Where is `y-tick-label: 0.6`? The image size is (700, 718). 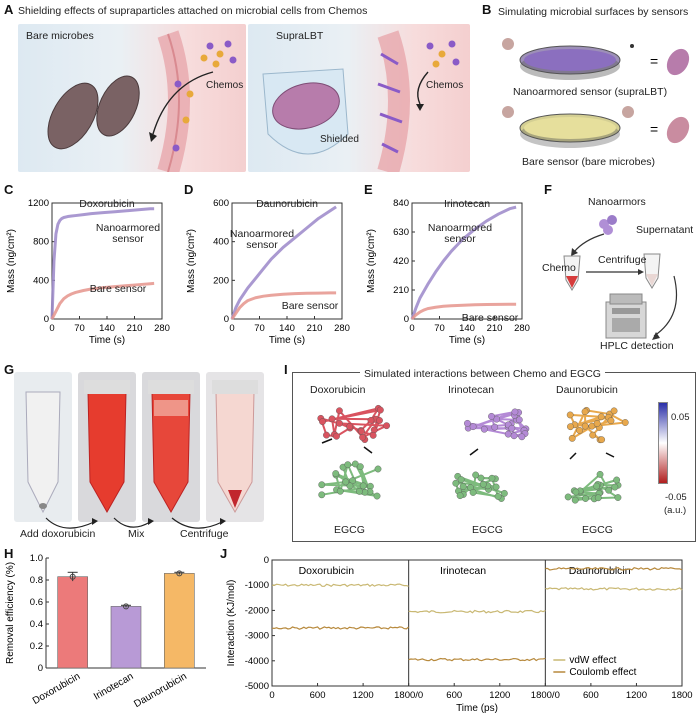
y-tick-label: 0.6 is located at coordinates (36, 602).